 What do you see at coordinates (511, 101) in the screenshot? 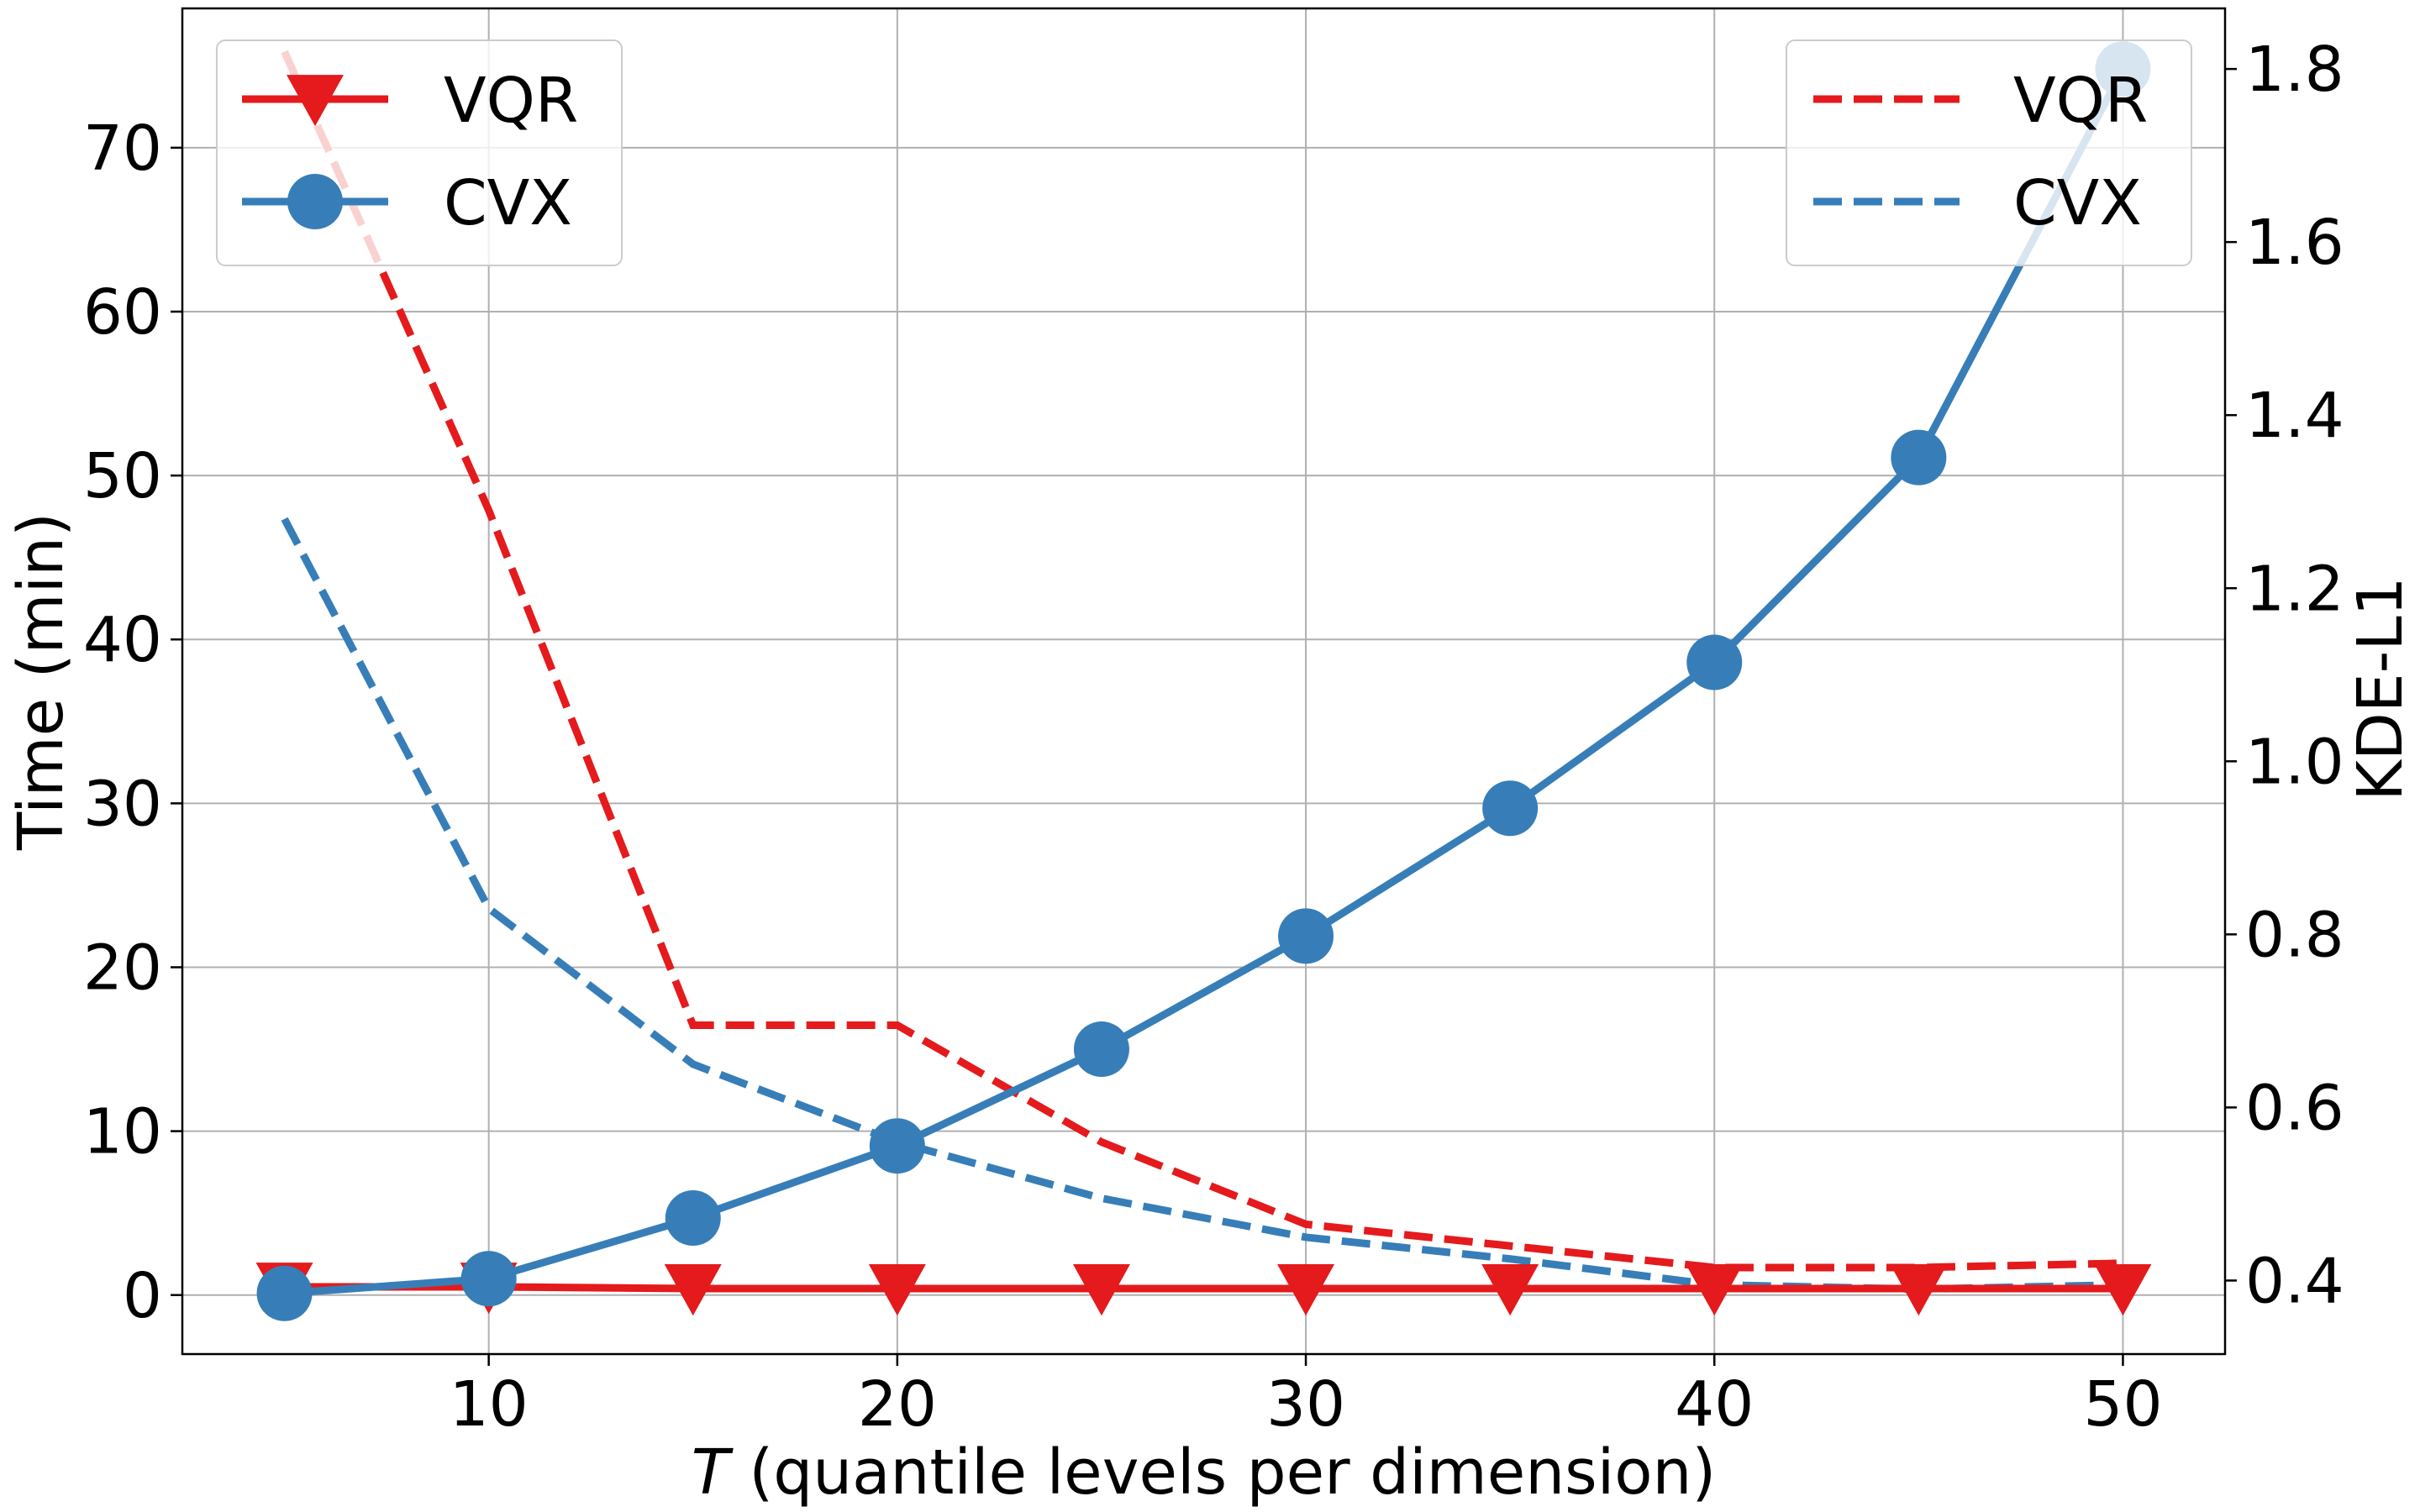
I see `legend-left-label-vqr: VQR` at bounding box center [511, 101].